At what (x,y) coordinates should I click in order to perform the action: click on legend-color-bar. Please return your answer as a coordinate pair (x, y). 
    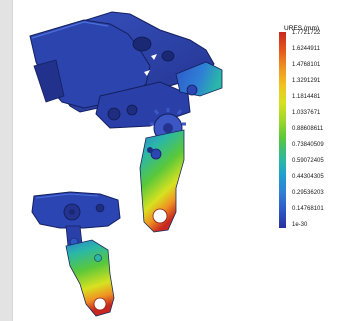
    Looking at the image, I should click on (282, 130).